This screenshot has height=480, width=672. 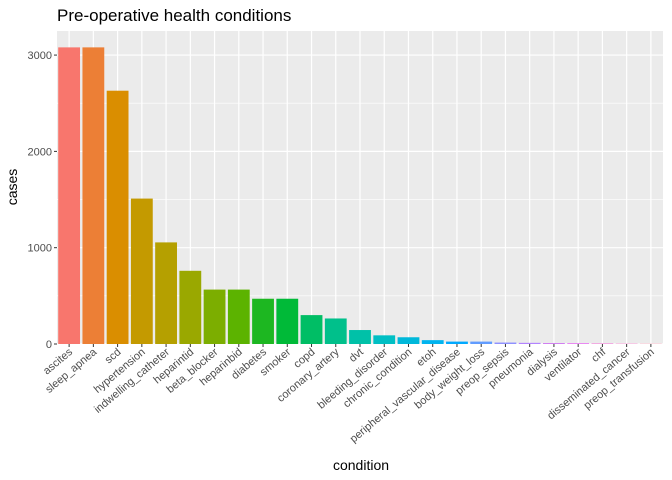 What do you see at coordinates (384, 339) in the screenshot?
I see `bar-bleeding_disorder` at bounding box center [384, 339].